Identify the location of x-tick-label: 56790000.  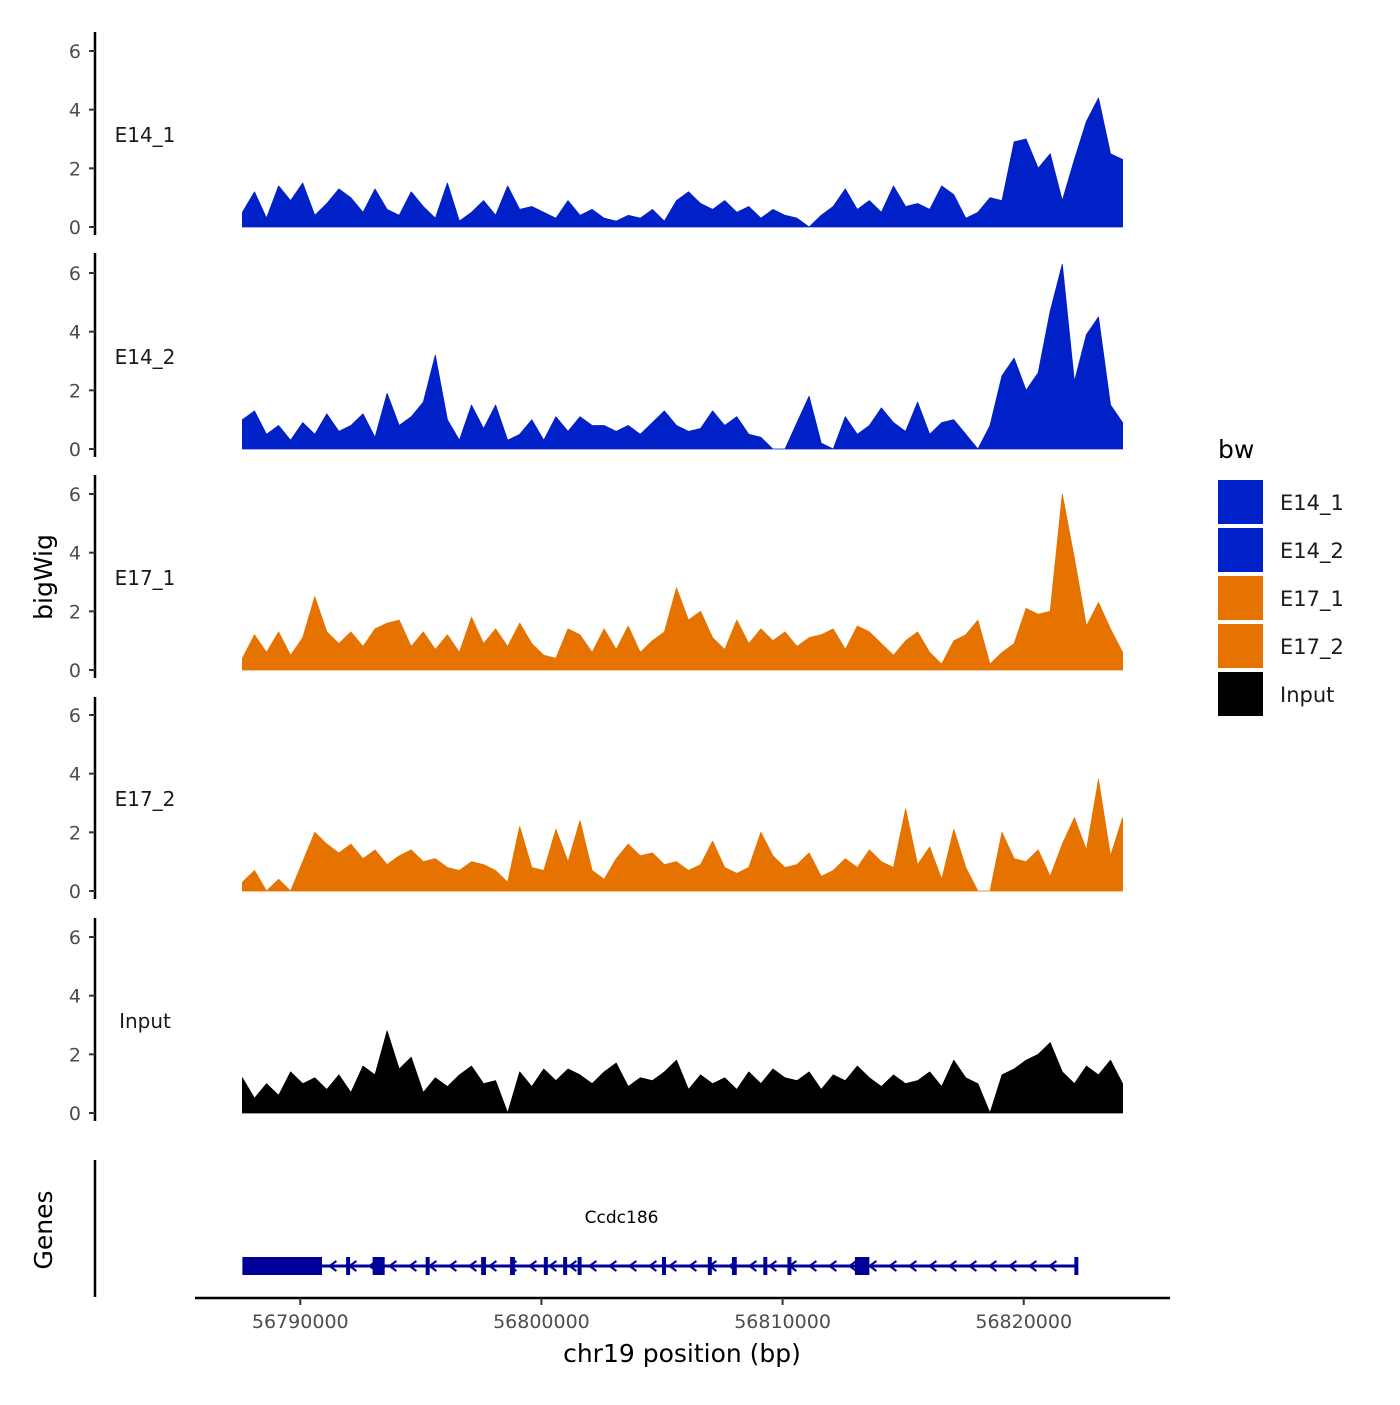
(300, 1322).